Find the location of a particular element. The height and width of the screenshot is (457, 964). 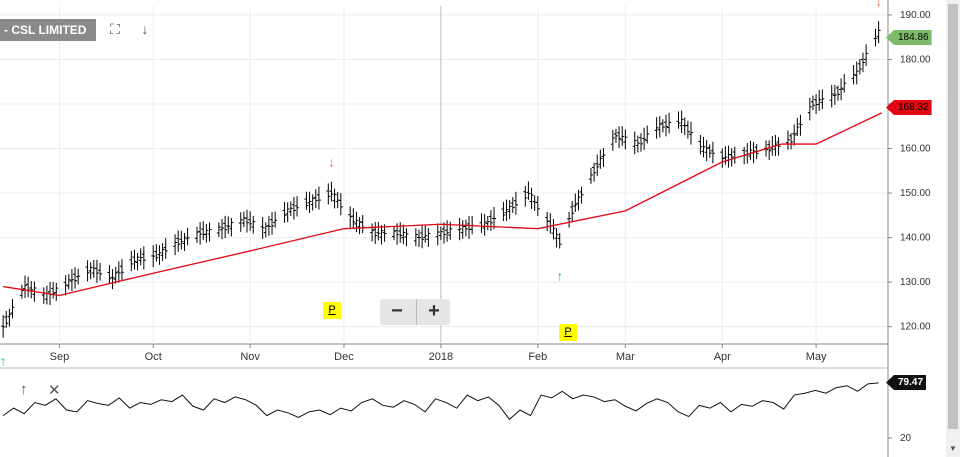

indicator-tick-label: 20 is located at coordinates (906, 438).